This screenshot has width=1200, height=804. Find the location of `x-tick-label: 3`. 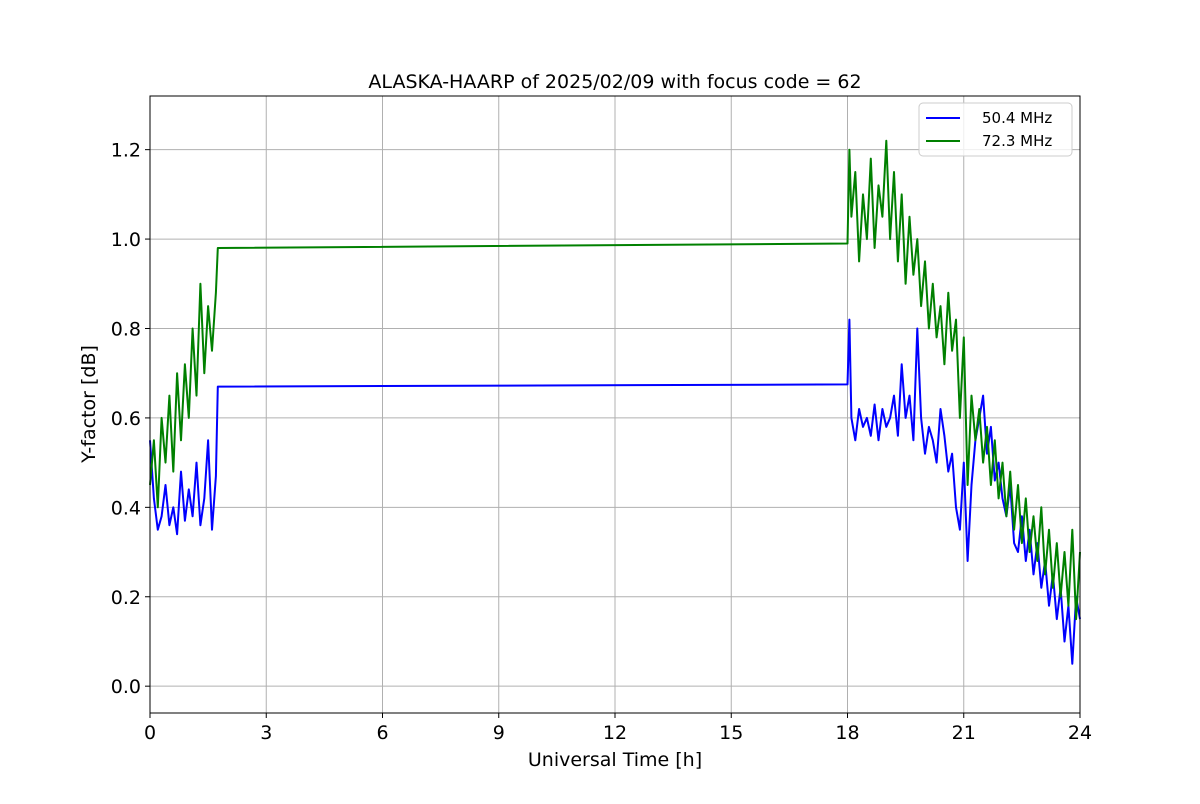

x-tick-label: 3 is located at coordinates (266, 733).